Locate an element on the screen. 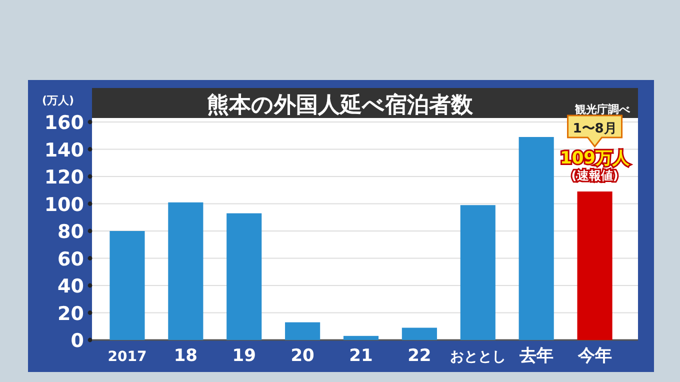 The height and width of the screenshot is (382, 680). x-tick-label: 20 is located at coordinates (302, 356).